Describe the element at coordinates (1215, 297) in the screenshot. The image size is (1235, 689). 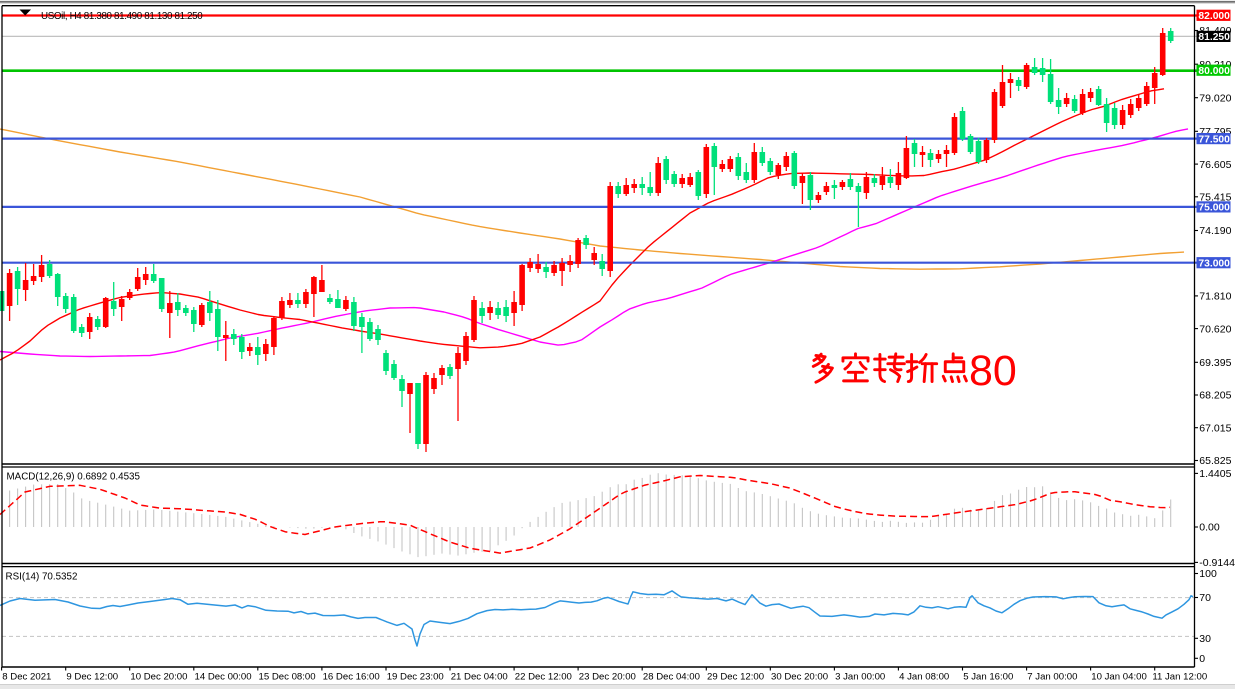
I see `svg-text: 71.810` at that location.